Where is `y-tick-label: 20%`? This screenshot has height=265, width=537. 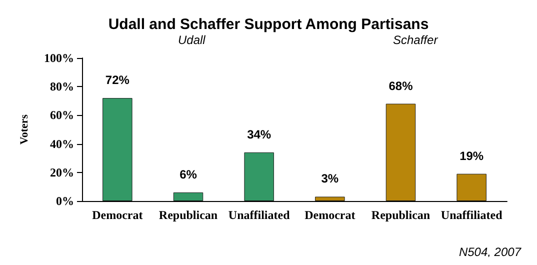
y-tick-label: 20% is located at coordinates (62, 172).